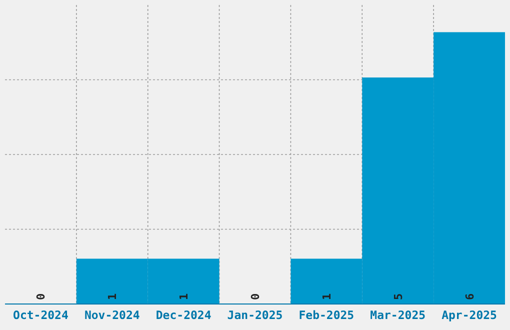 This screenshot has width=510, height=330. I want to click on x-tick-label: Feb-2025, so click(326, 315).